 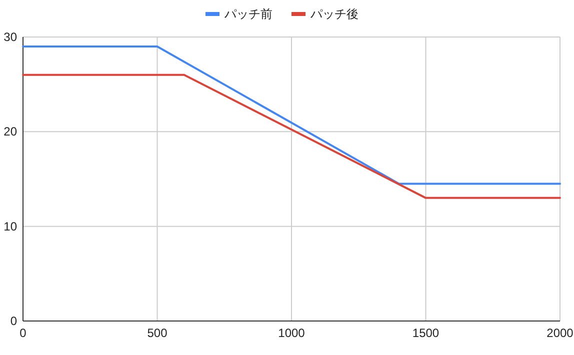 I want to click on y-tick-label: 20, so click(x=11, y=131).